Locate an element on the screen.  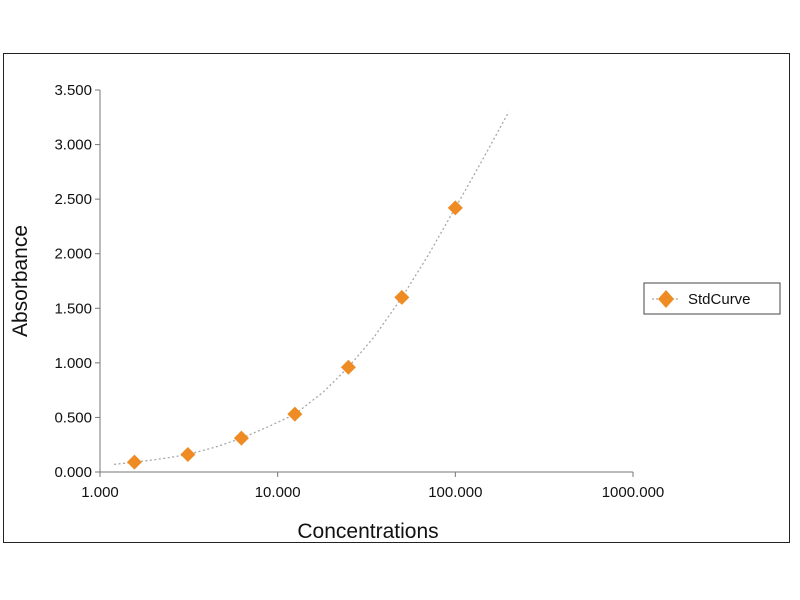
y-tick-label: 0.000 is located at coordinates (73, 472).